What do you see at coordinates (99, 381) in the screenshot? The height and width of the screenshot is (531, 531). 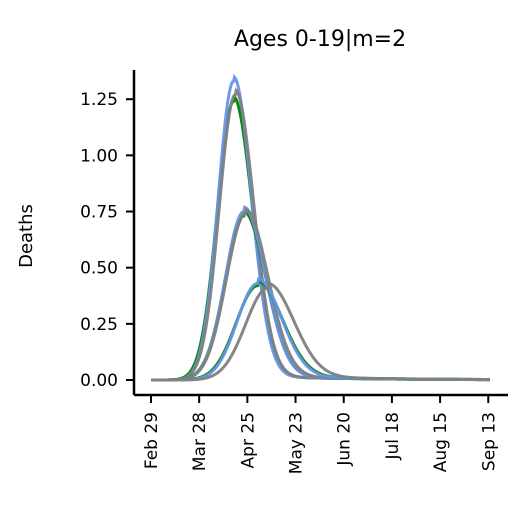 I see `y-tick-label-0: 0.00` at bounding box center [99, 381].